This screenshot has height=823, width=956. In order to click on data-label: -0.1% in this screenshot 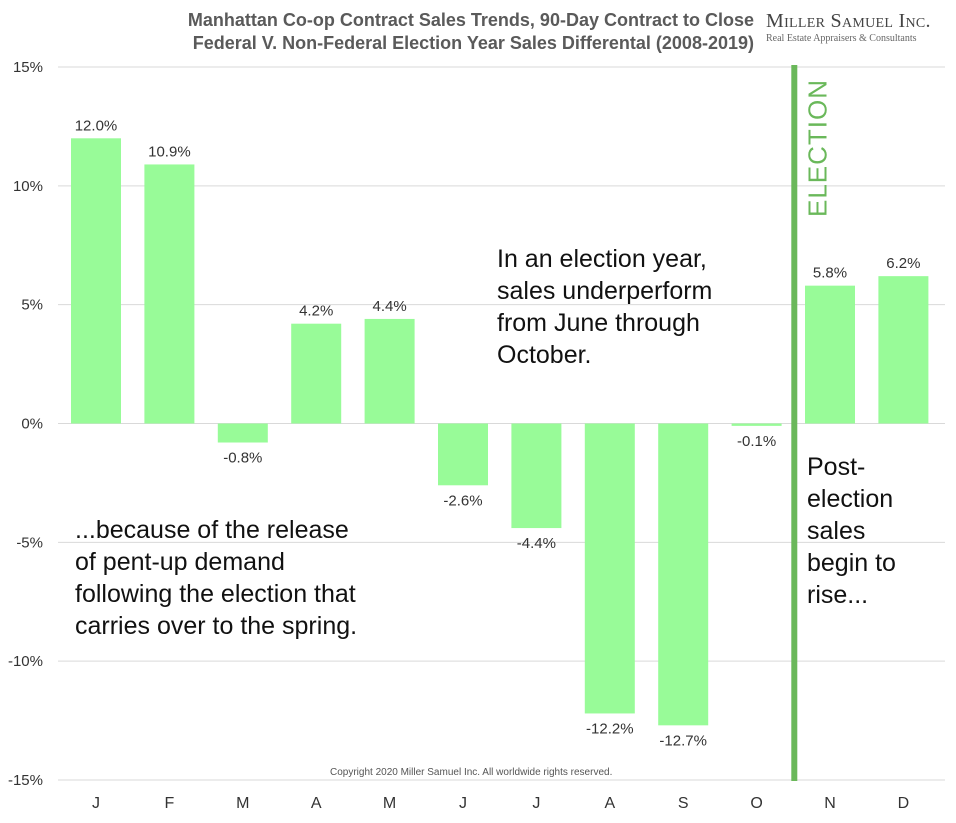, I will do `click(756, 441)`.